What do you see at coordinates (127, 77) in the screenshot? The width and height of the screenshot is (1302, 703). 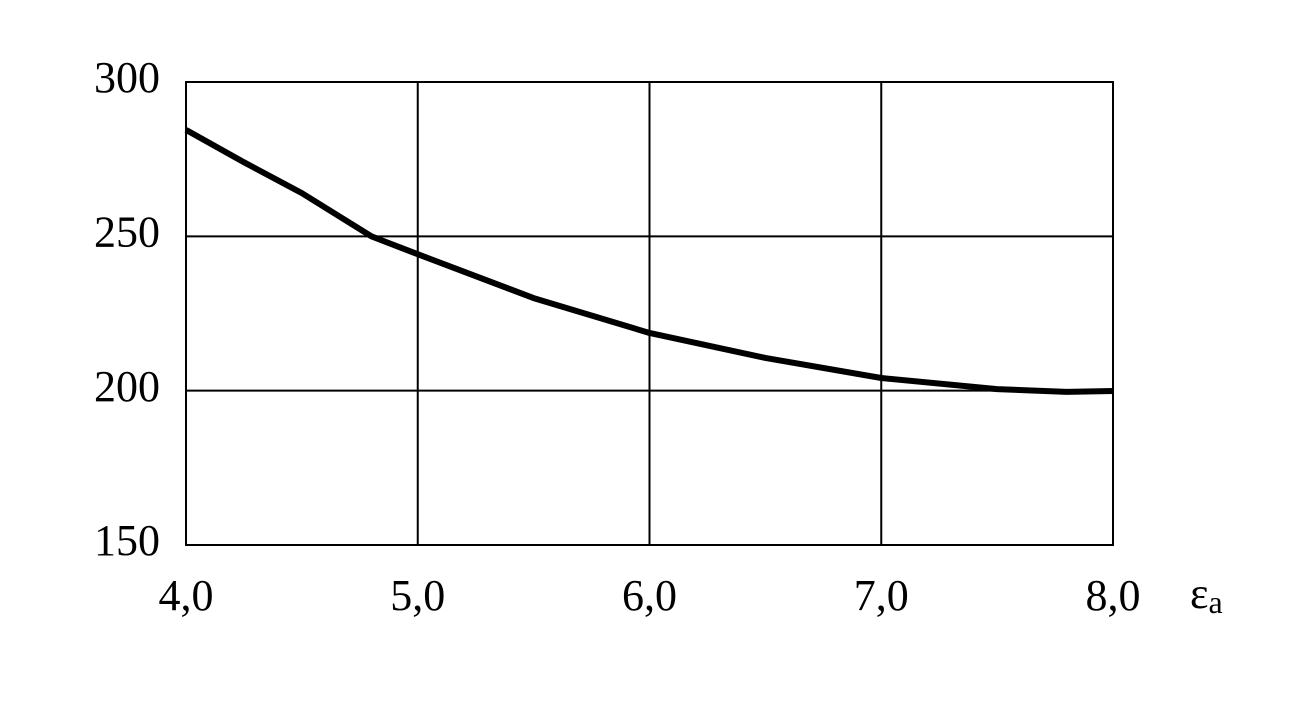 I see `y-tick-label: 300` at bounding box center [127, 77].